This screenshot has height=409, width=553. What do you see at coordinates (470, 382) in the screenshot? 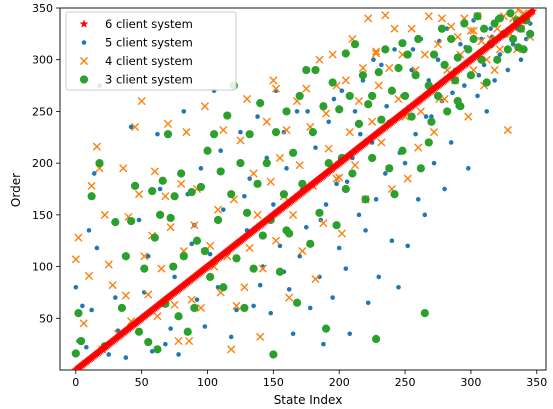
I see `x-tick-label: 300` at bounding box center [470, 382].